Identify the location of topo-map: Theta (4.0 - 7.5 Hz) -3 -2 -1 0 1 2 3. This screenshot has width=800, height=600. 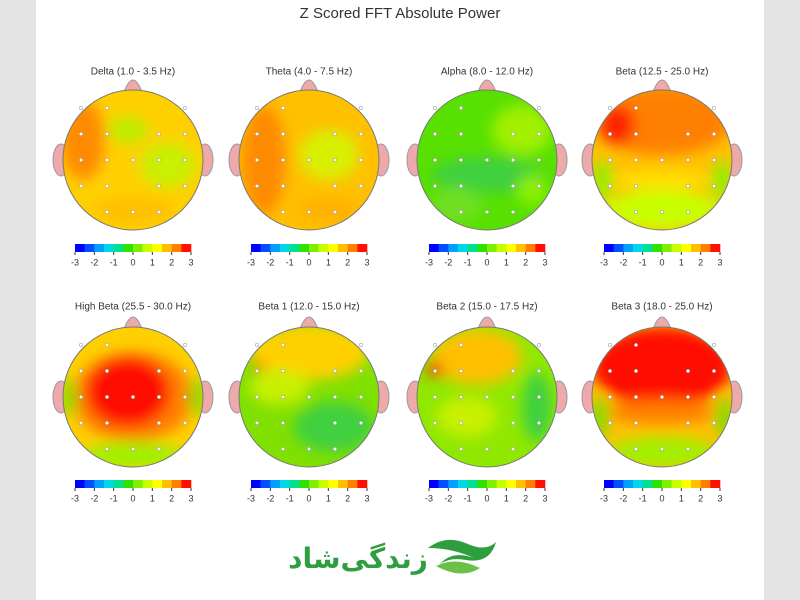
(309, 167).